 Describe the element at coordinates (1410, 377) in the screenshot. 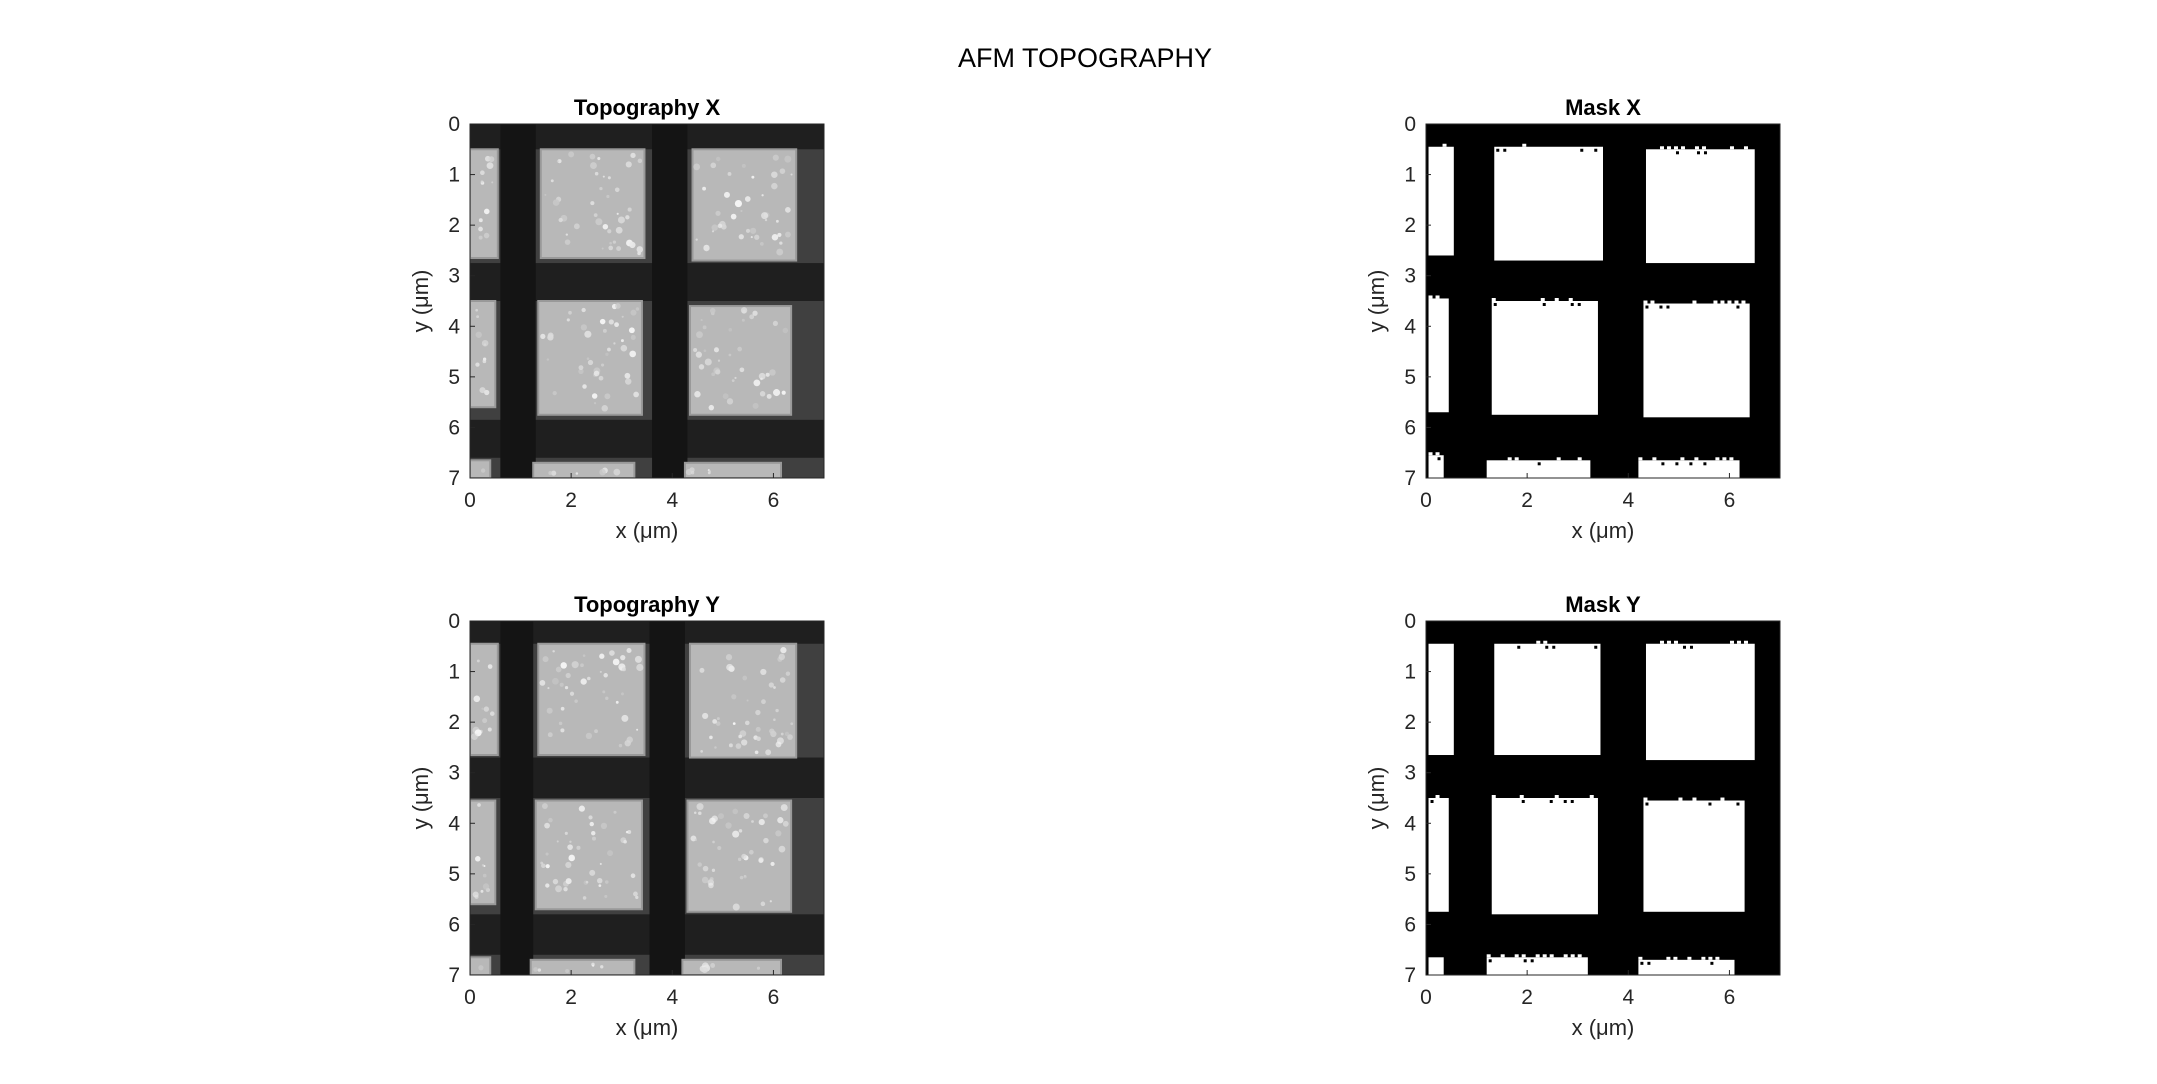

I see `y-tick-label: 5` at that location.